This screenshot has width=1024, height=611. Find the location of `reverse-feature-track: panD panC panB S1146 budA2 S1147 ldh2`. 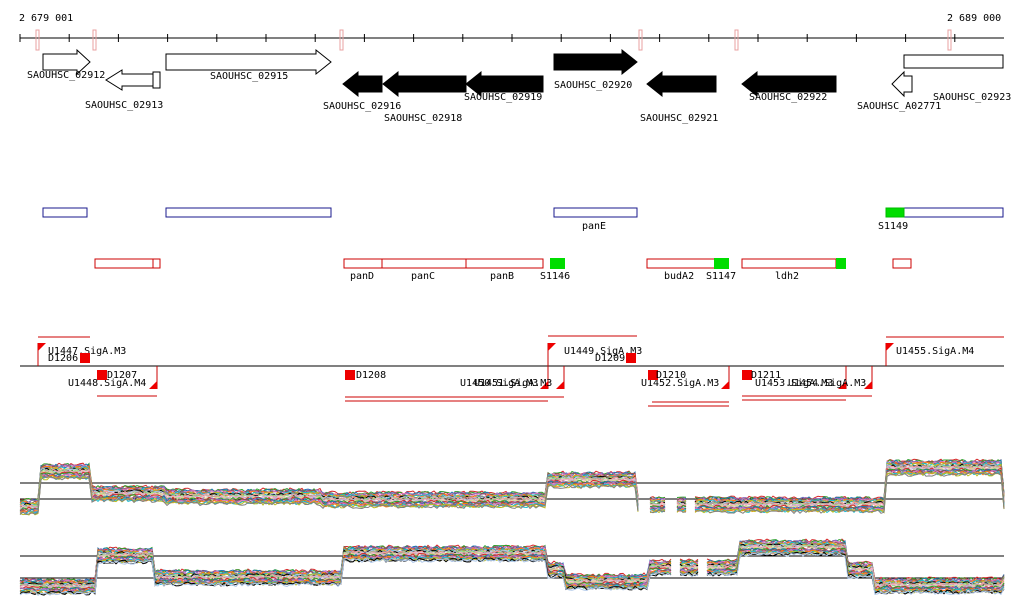

reverse-feature-track: panD panC panB S1146 budA2 S1147 ldh2 is located at coordinates (503, 270).